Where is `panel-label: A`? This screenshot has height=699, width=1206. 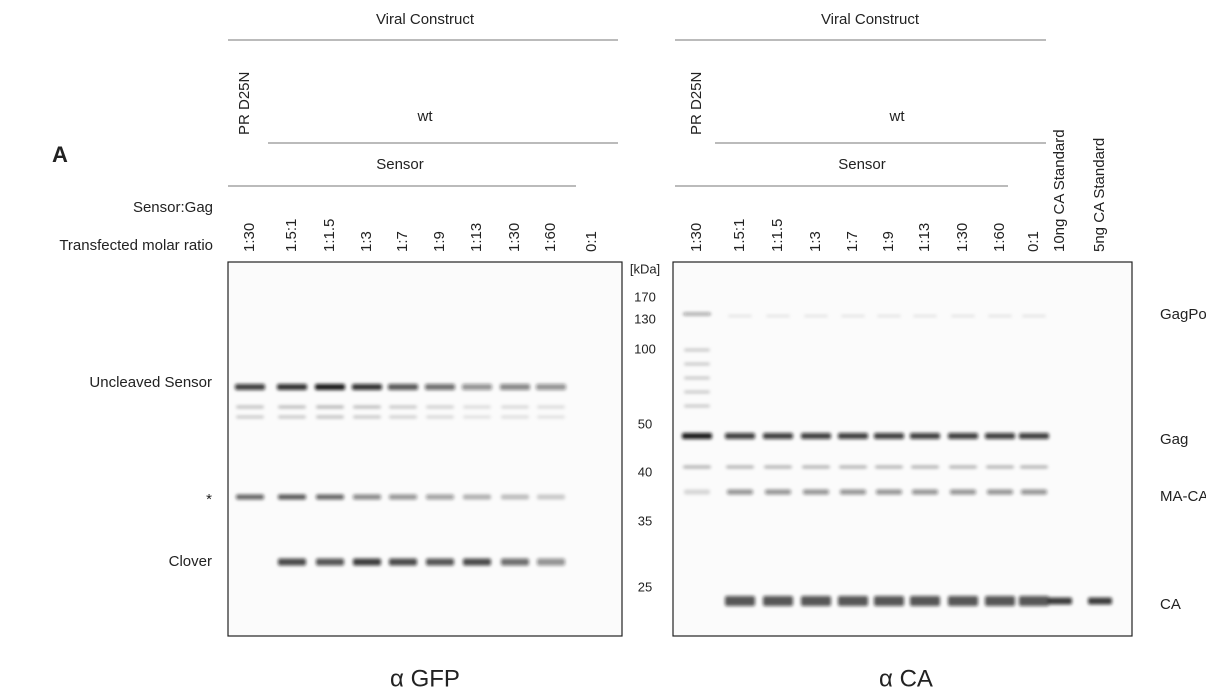 panel-label: A is located at coordinates (60, 154).